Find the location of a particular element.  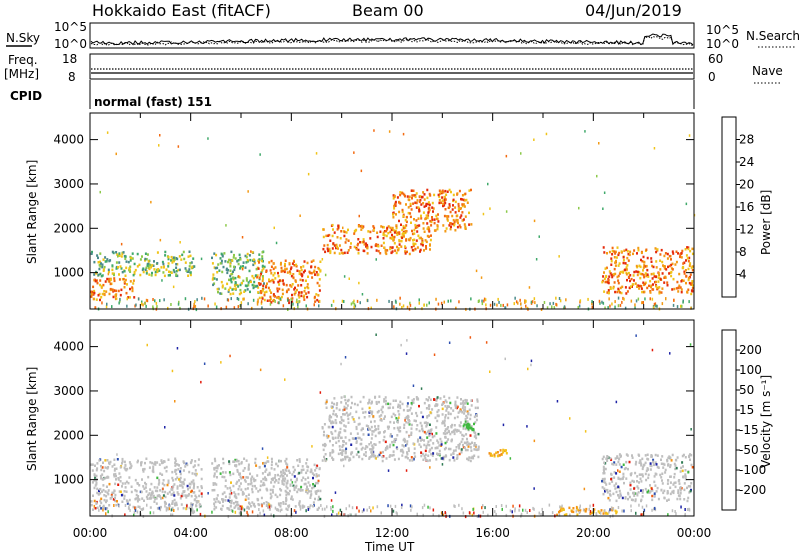

colorbar-frame is located at coordinates (729, 207).